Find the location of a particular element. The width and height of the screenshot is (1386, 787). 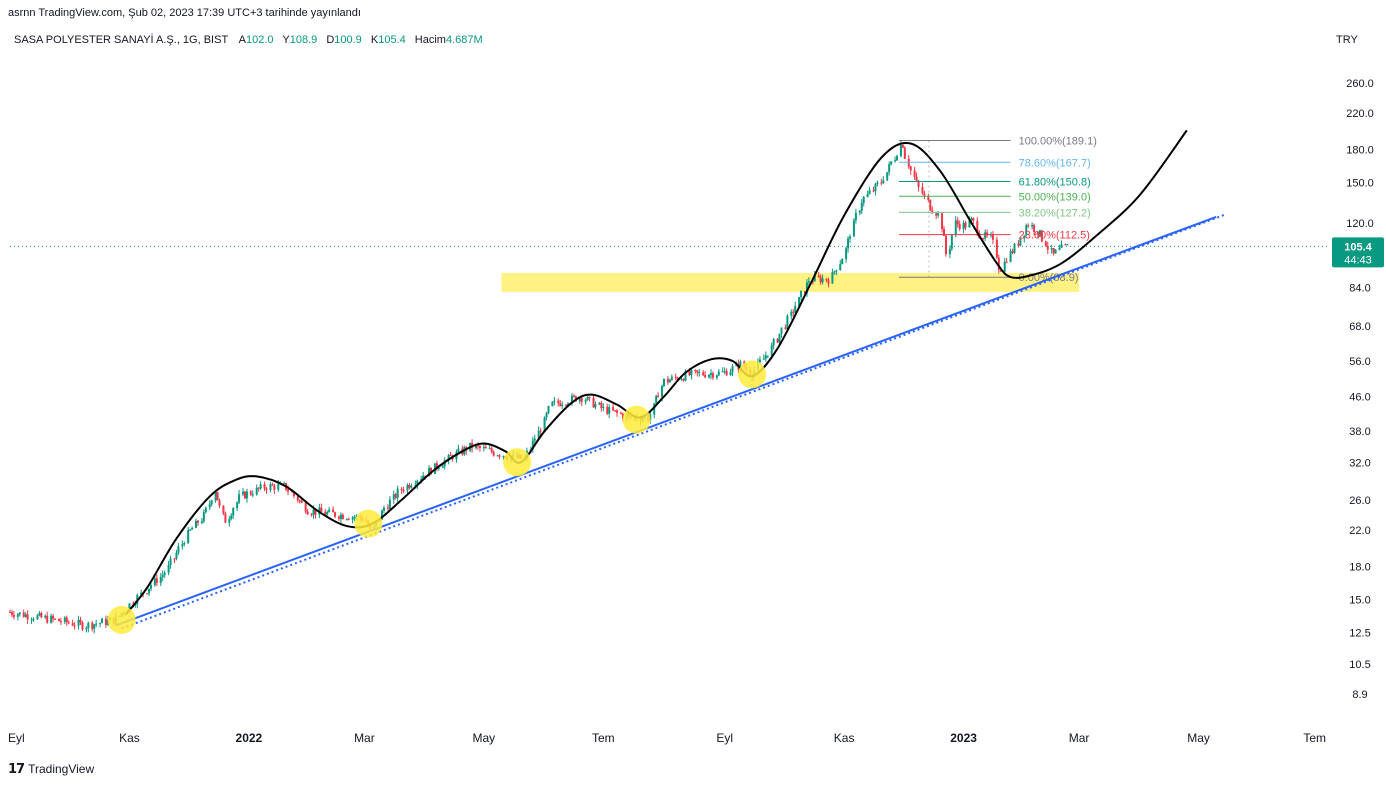

touch-point-marker is located at coordinates (636, 419).